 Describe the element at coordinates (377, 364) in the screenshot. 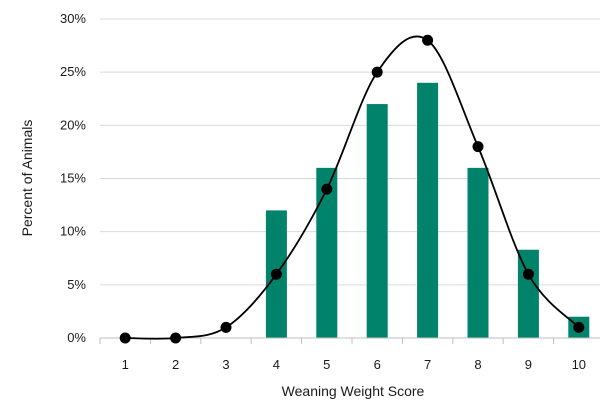

I see `x-tick-label: 6` at that location.